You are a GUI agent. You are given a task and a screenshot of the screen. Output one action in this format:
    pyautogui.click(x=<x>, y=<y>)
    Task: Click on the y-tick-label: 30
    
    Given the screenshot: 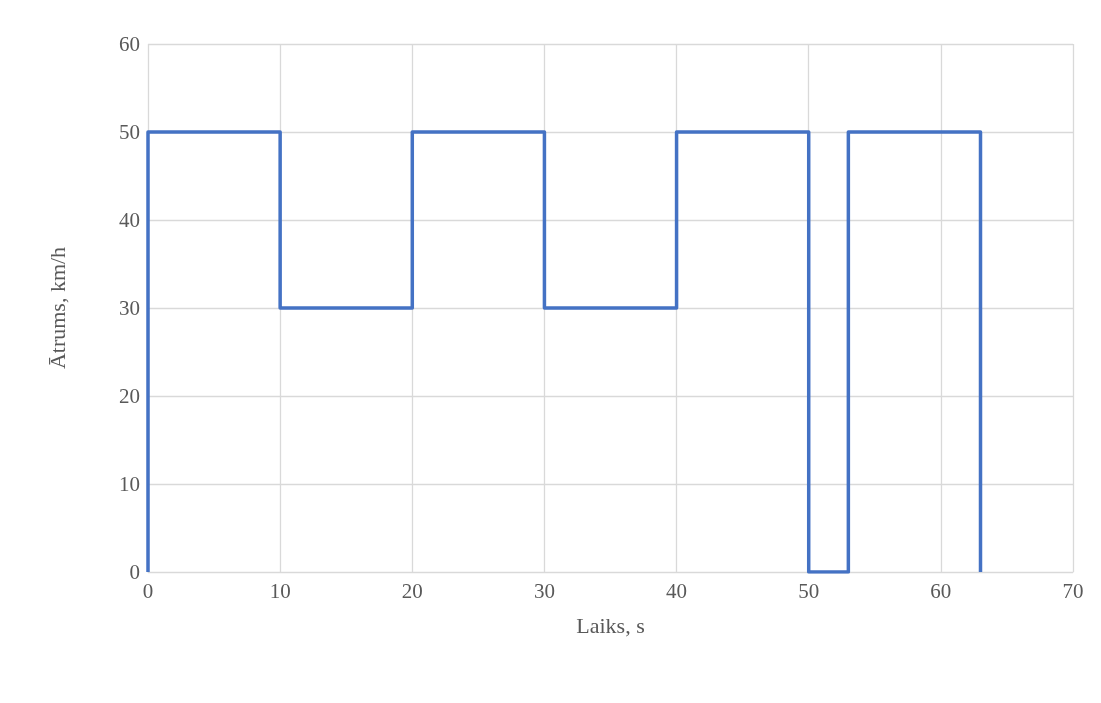 What is the action you would take?
    pyautogui.click(x=129, y=308)
    